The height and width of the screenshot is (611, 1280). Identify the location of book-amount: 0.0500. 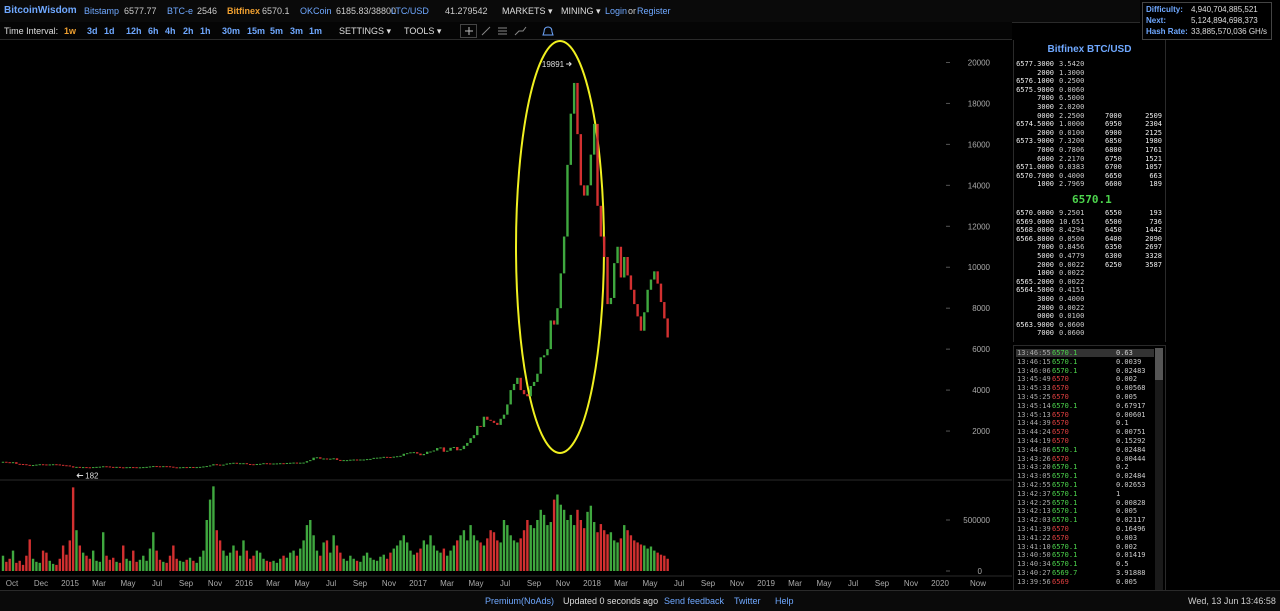
(1072, 238).